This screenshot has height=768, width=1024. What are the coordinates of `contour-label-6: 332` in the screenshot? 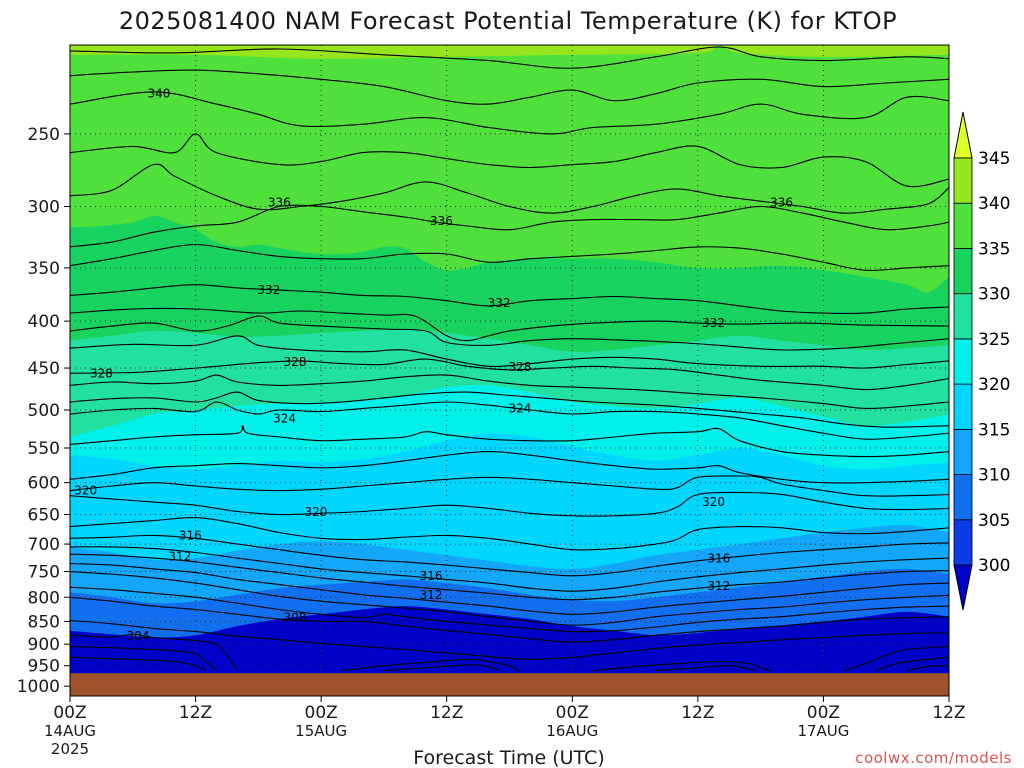 It's located at (713, 323).